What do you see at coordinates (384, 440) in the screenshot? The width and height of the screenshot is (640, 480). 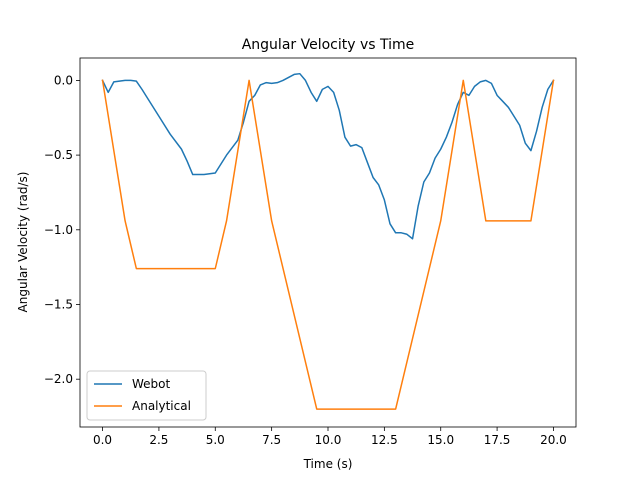 I see `x-tick-label: 12.5` at bounding box center [384, 440].